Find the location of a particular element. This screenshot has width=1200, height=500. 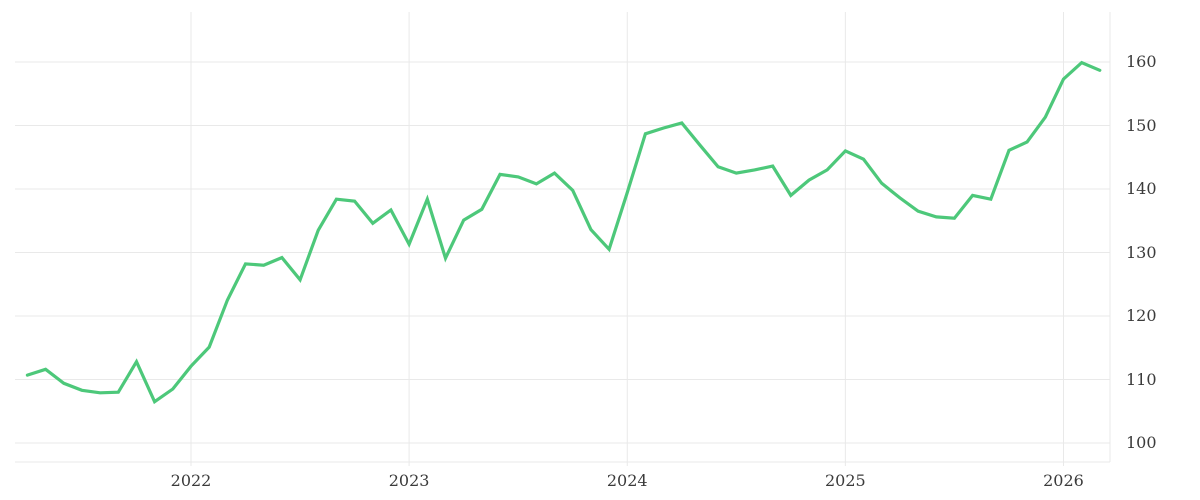

x-tick-label: 2025 is located at coordinates (845, 480).